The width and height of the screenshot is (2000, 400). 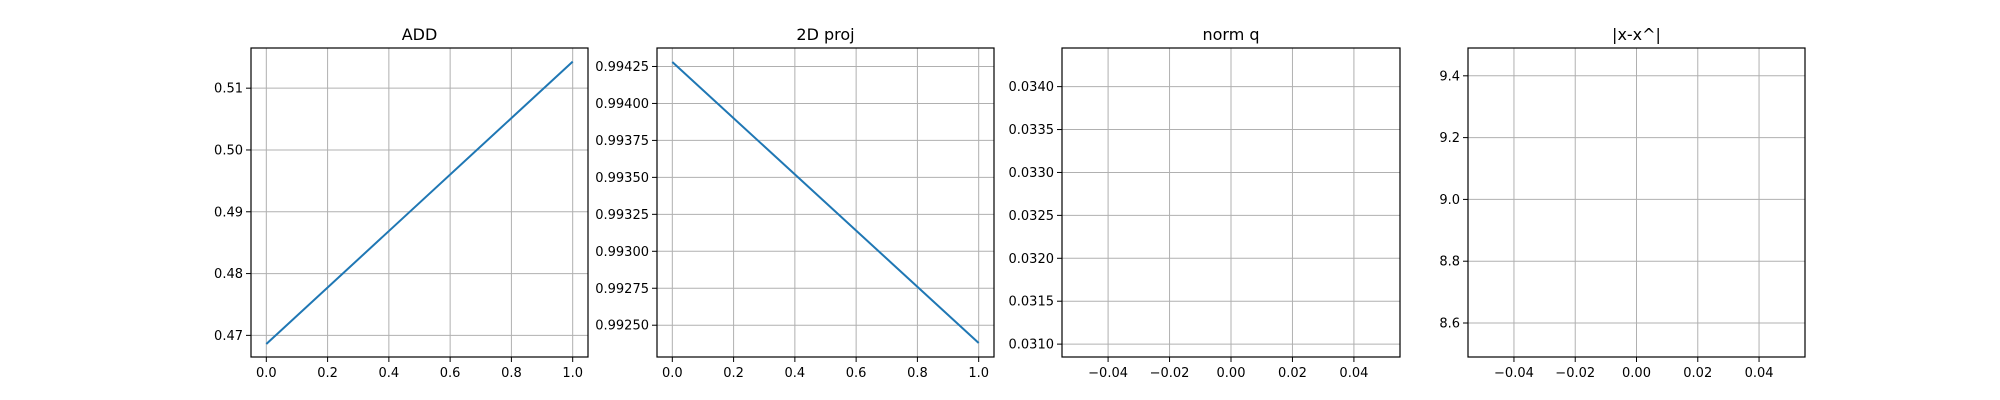 I want to click on y-tick-label: 0.49, so click(x=228, y=212).